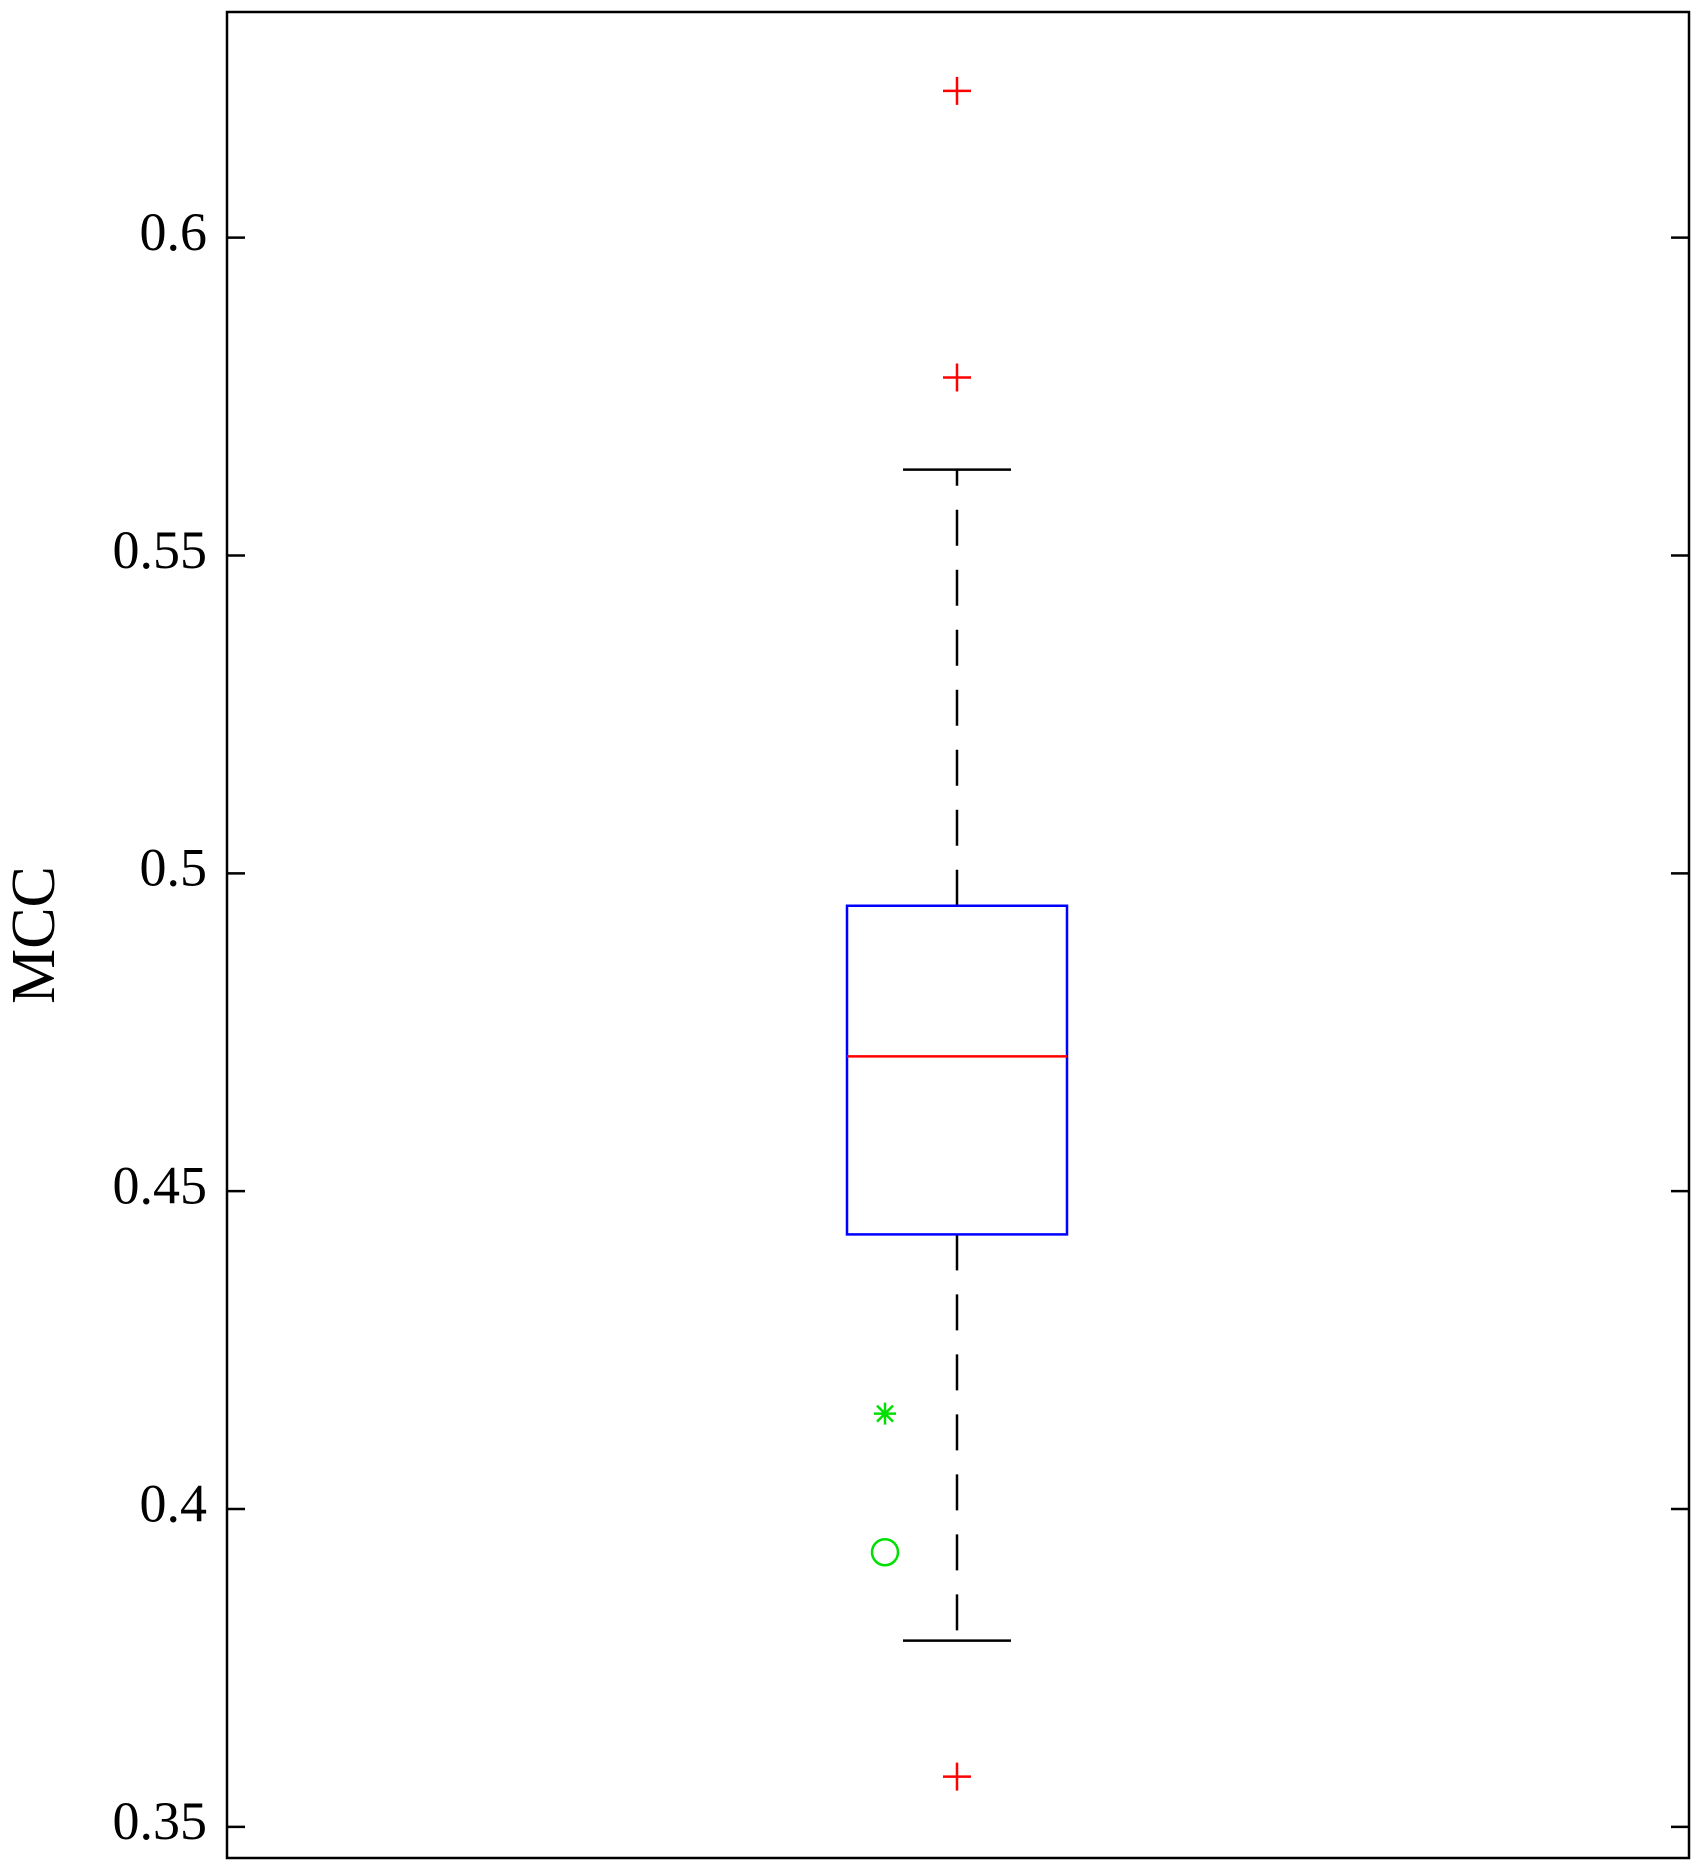 This screenshot has height=1869, width=1700. What do you see at coordinates (957, 1070) in the screenshot?
I see `box` at bounding box center [957, 1070].